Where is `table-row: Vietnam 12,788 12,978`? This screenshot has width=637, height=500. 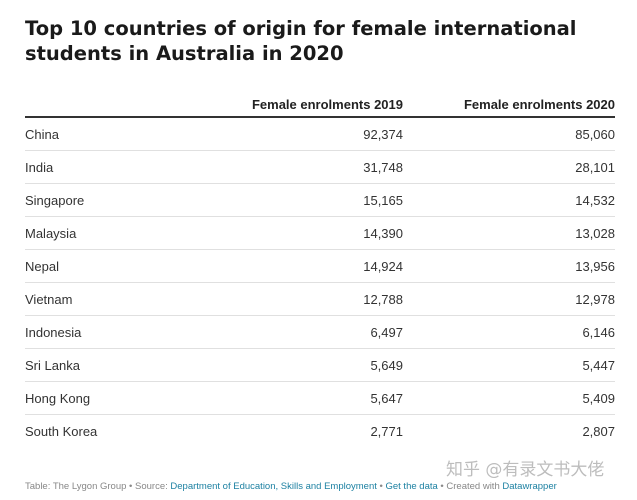
table-row: Vietnam 12,788 12,978 is located at coordinates (320, 299).